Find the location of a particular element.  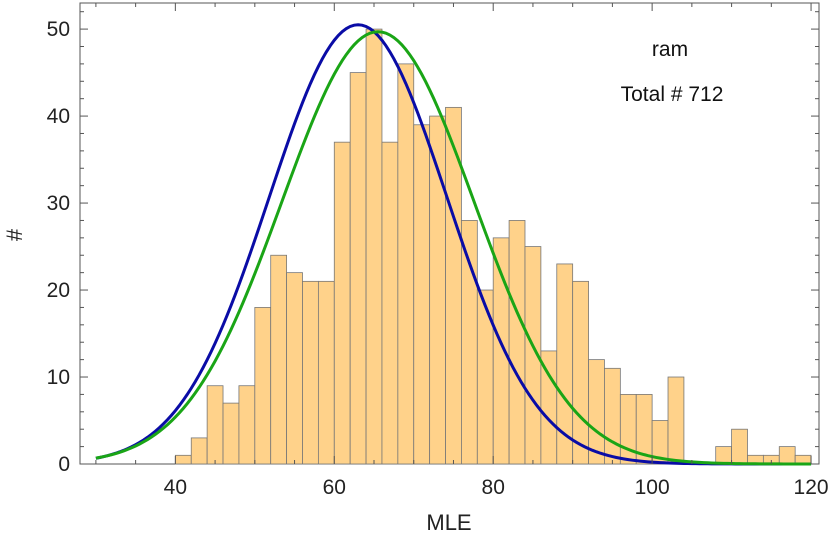

chart-annotation-total: Total # 712 is located at coordinates (672, 94).